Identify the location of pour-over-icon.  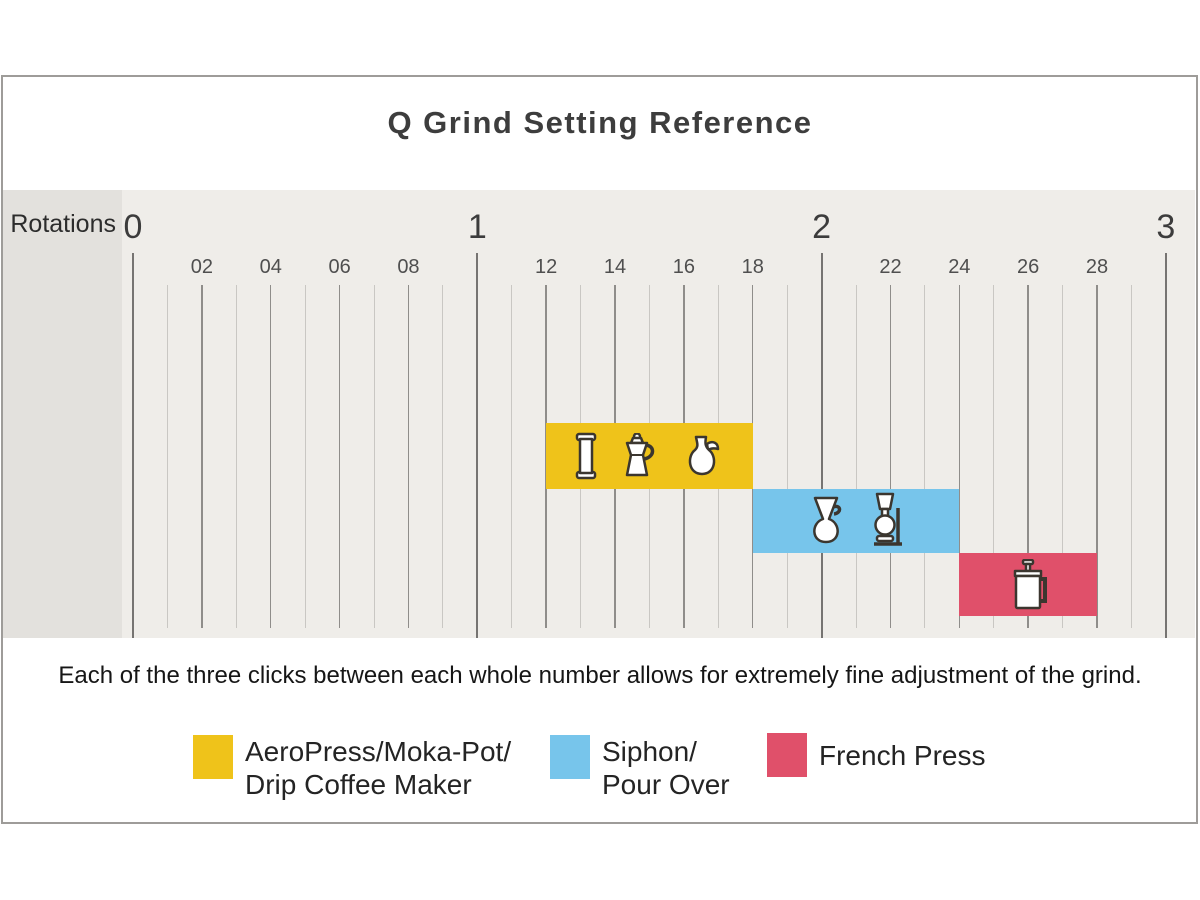
(826, 521).